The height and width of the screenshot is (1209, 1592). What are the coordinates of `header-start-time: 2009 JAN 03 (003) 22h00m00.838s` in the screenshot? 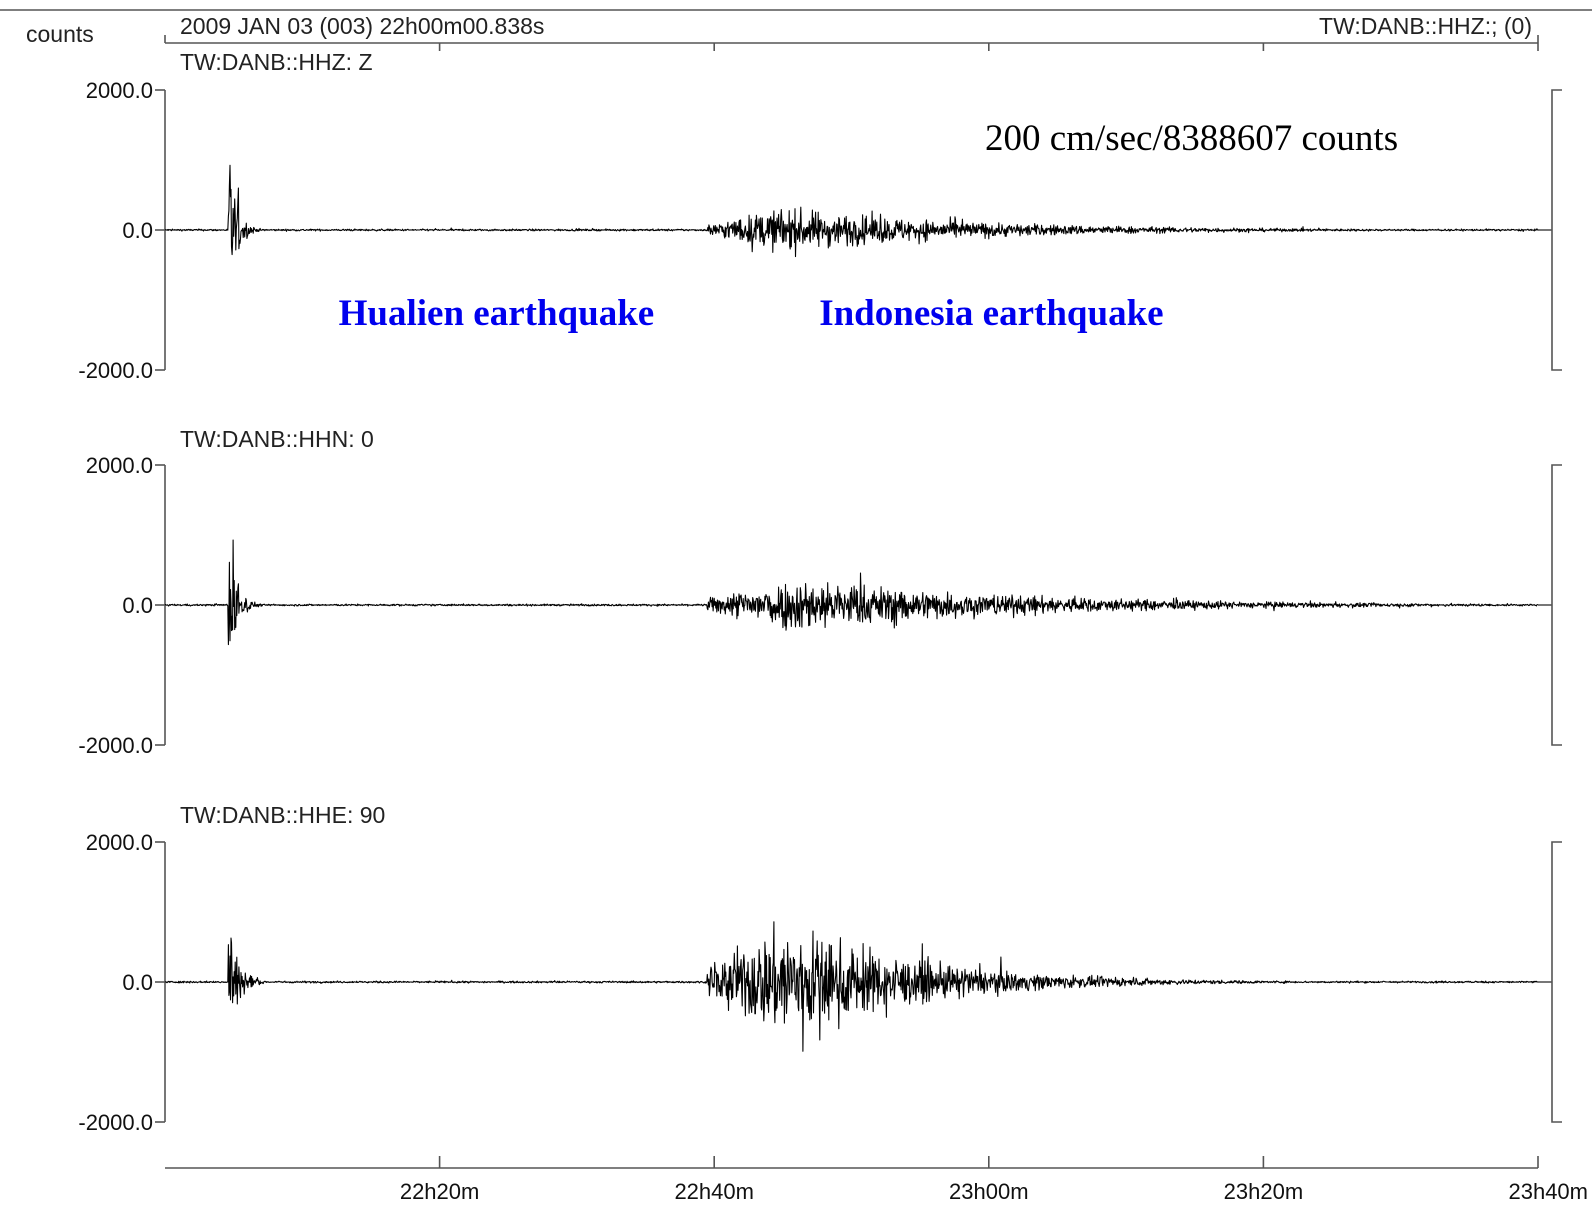 It's located at (362, 26).